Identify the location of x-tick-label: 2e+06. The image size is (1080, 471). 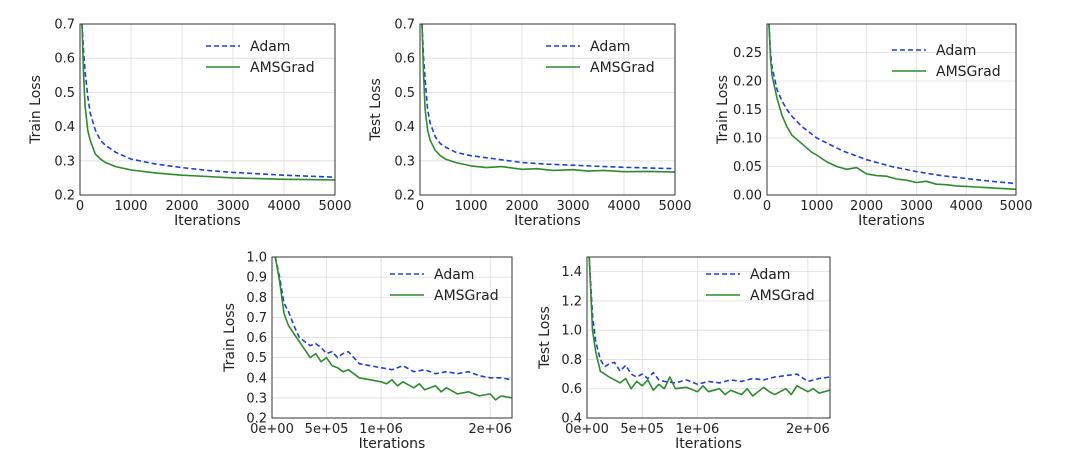
(808, 429).